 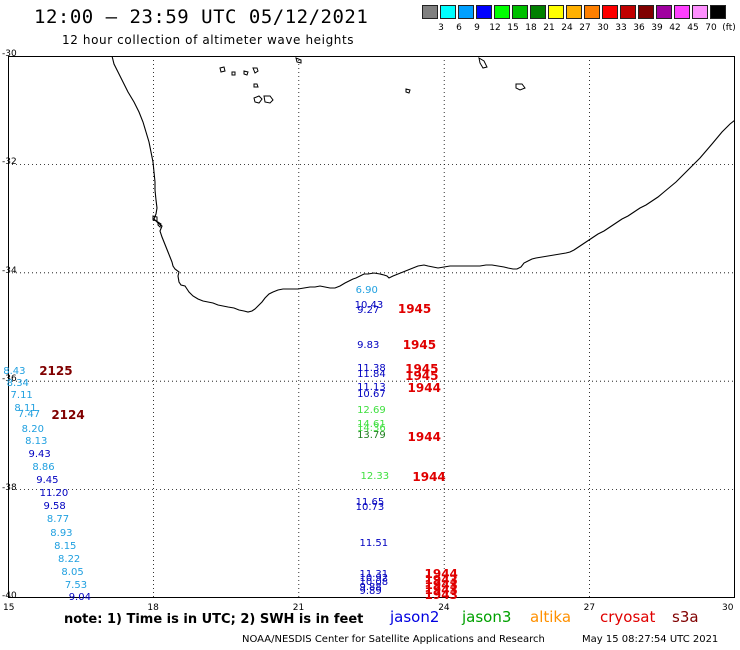 What do you see at coordinates (487, 617) in the screenshot?
I see `legend-jason3: jason3` at bounding box center [487, 617].